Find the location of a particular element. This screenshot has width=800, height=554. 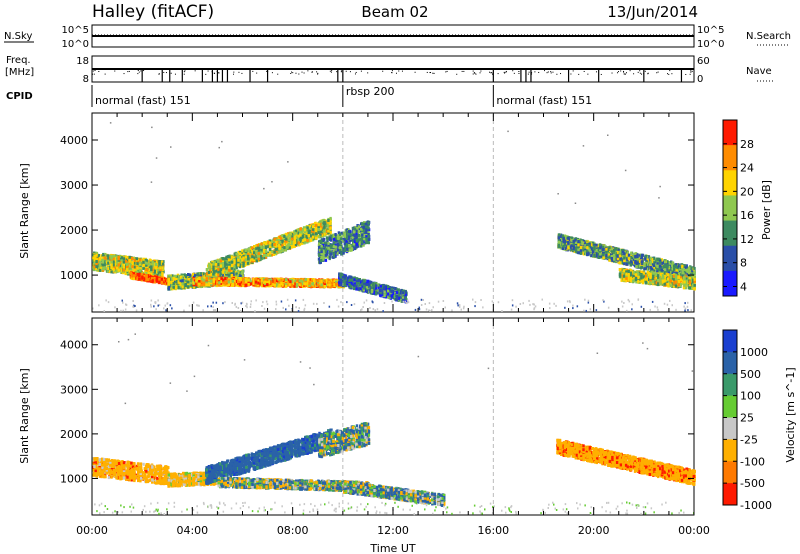

nsearch-label: N.Search is located at coordinates (768, 36).